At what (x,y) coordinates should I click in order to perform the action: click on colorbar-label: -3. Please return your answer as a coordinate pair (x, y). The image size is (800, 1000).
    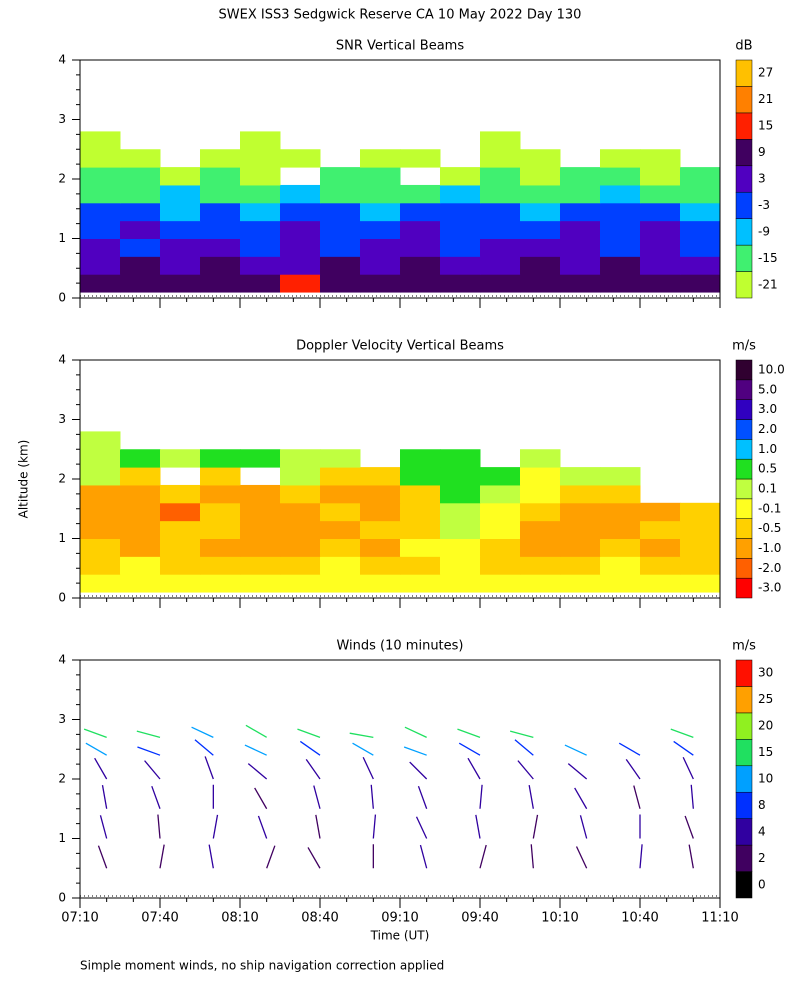
    Looking at the image, I should click on (764, 205).